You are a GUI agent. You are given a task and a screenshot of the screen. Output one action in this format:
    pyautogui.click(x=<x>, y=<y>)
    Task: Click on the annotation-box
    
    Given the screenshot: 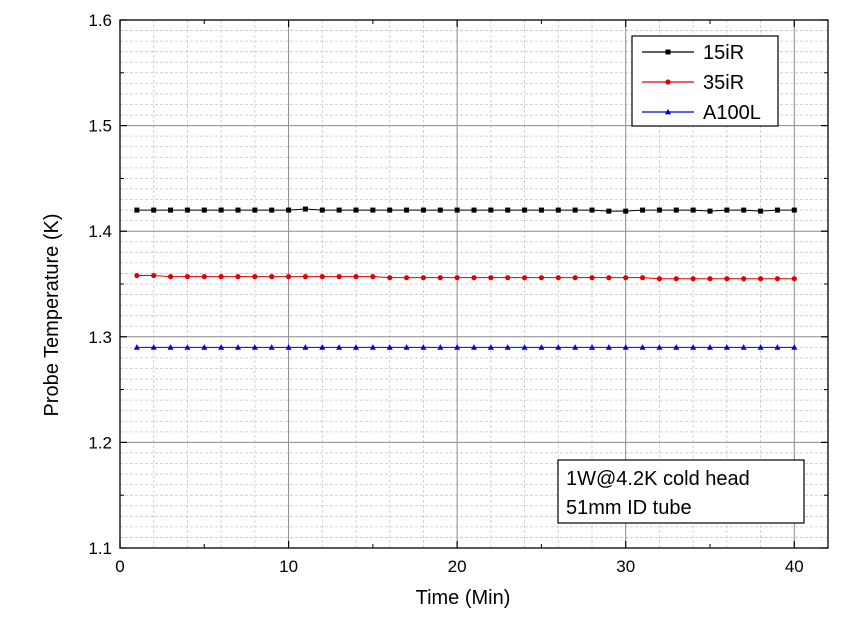 What is the action you would take?
    pyautogui.click(x=681, y=491)
    